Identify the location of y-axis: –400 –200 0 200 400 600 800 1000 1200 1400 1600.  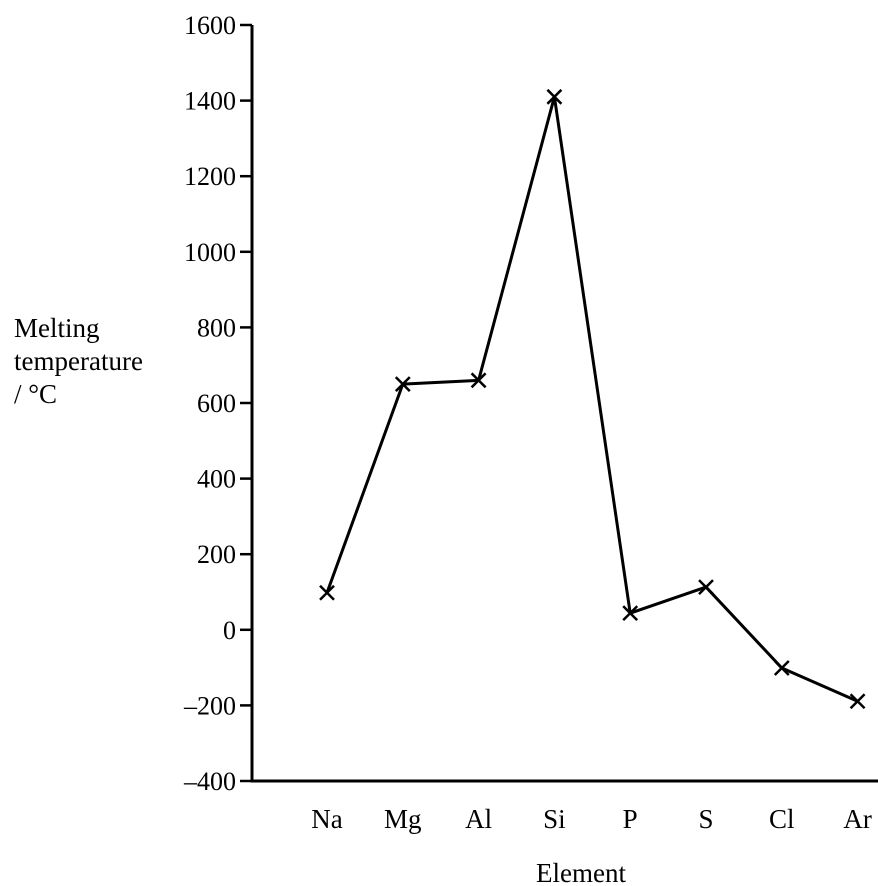
(218, 403).